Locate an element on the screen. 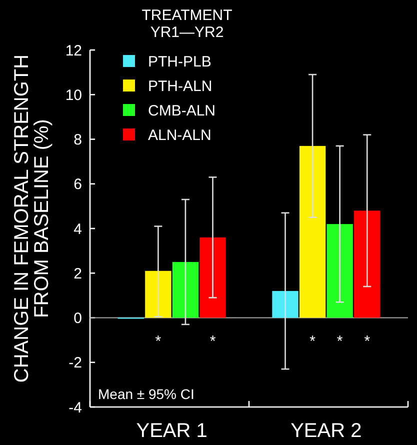  legend-title: TREATMENT YR1—YR2 is located at coordinates (187, 24).